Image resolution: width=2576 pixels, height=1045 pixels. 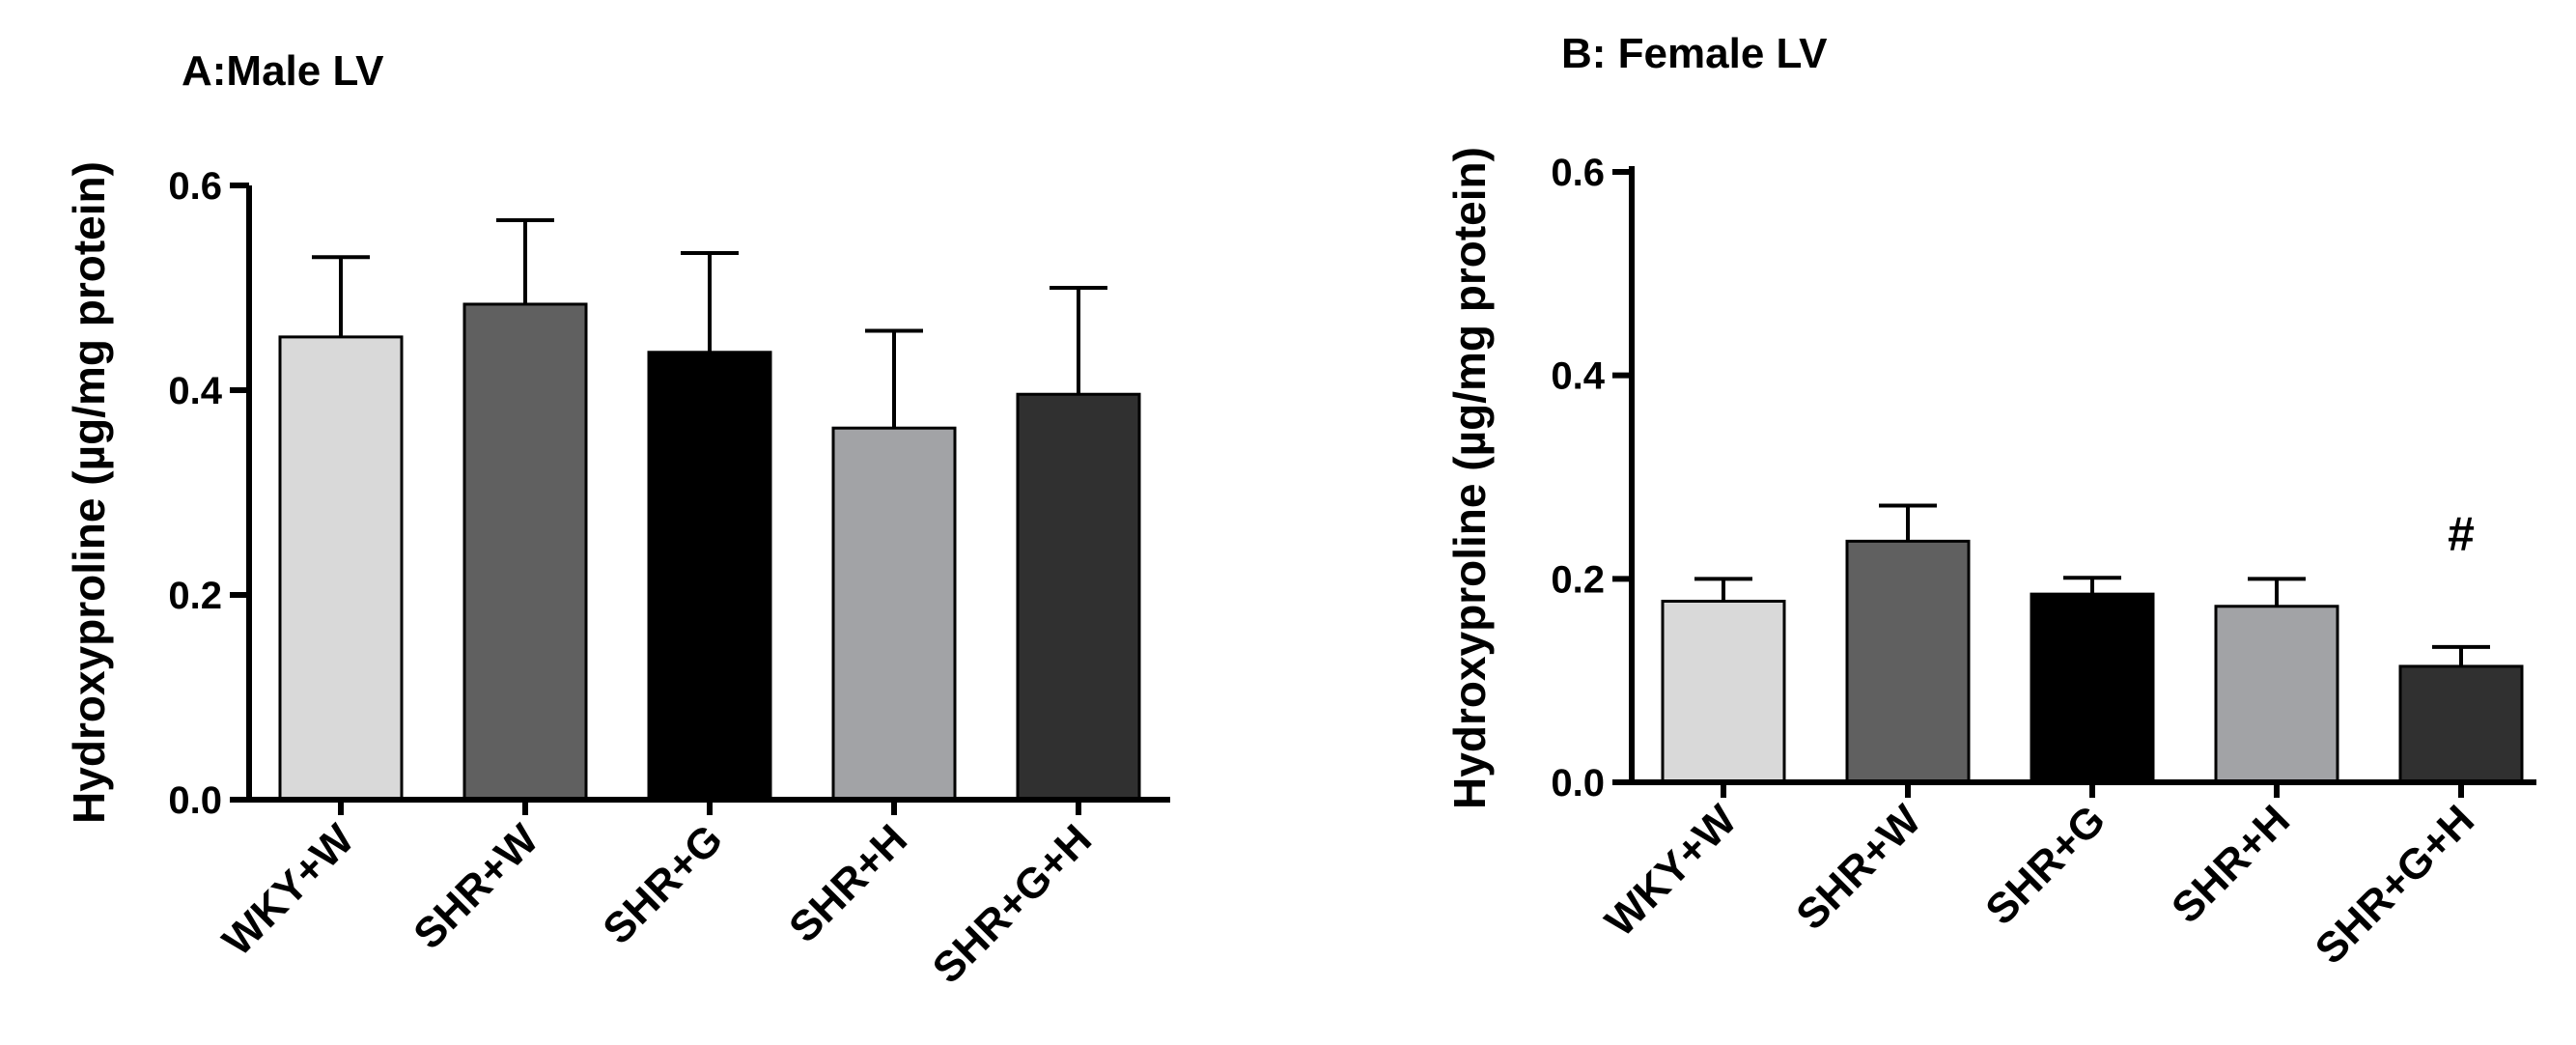 I want to click on chart-title: B: Female LV, so click(x=1695, y=53).